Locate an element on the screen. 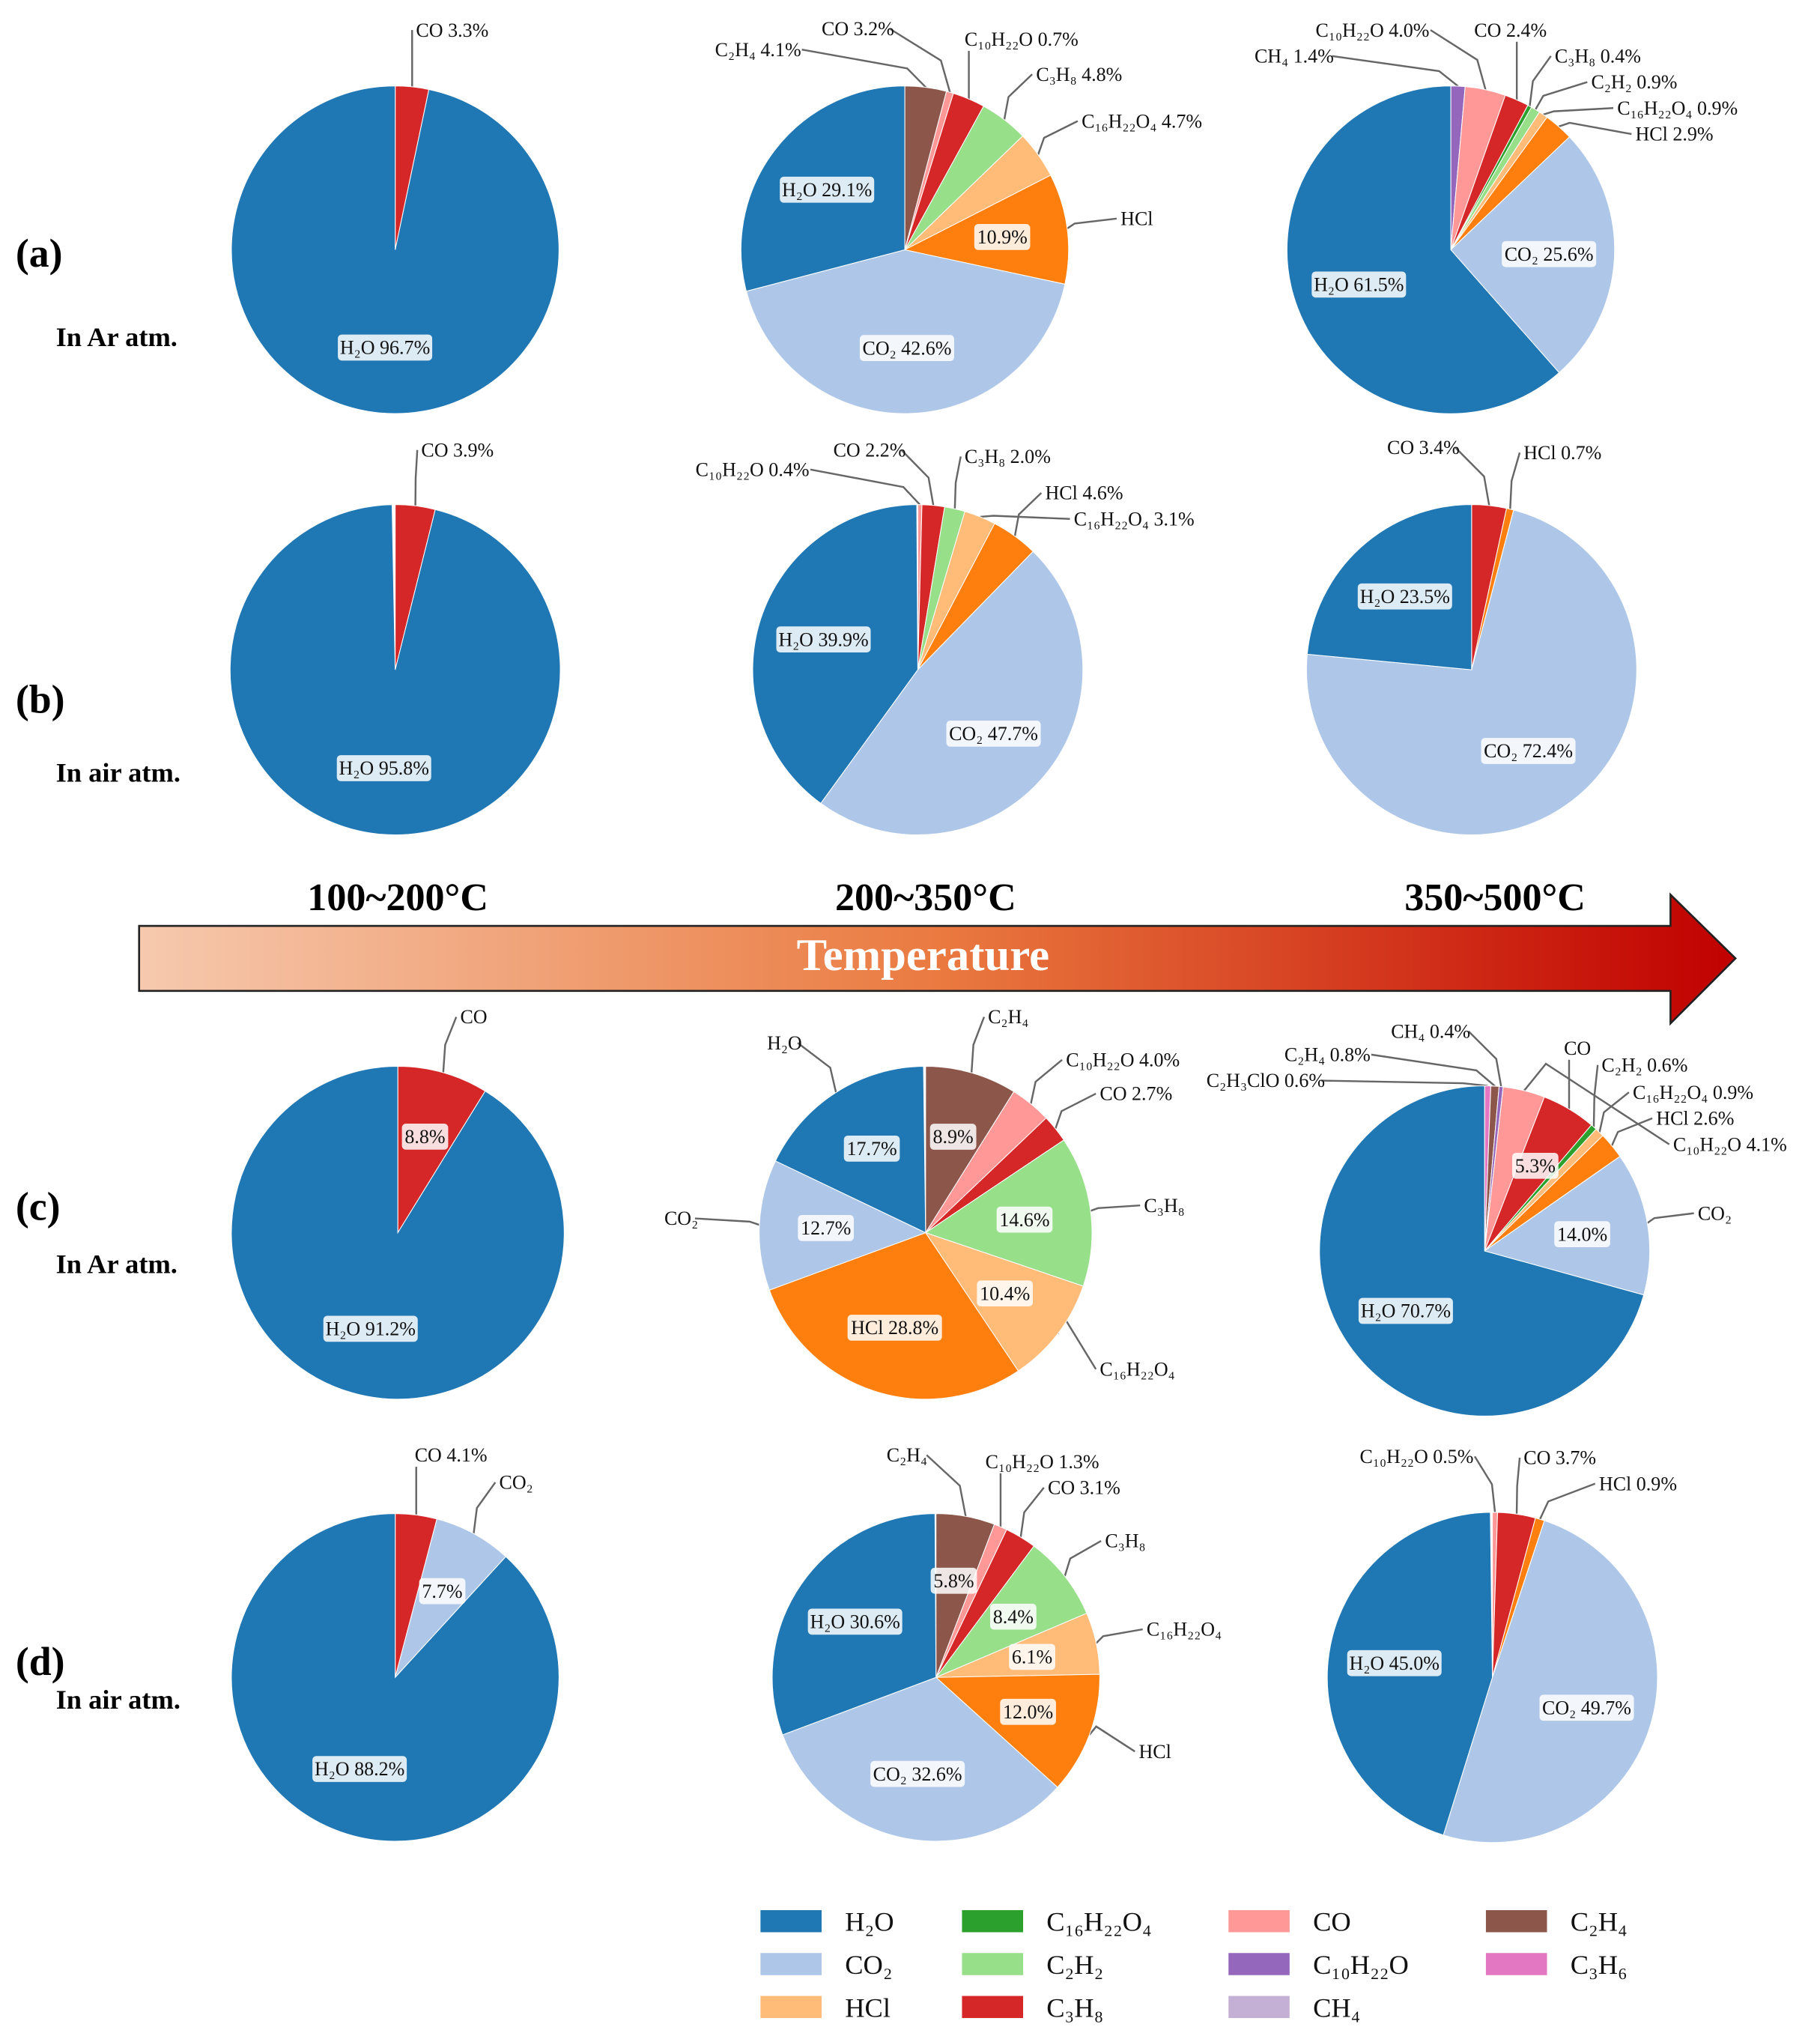 Image resolution: width=1820 pixels, height=2039 pixels. inner-label: 8.9% is located at coordinates (953, 1137).